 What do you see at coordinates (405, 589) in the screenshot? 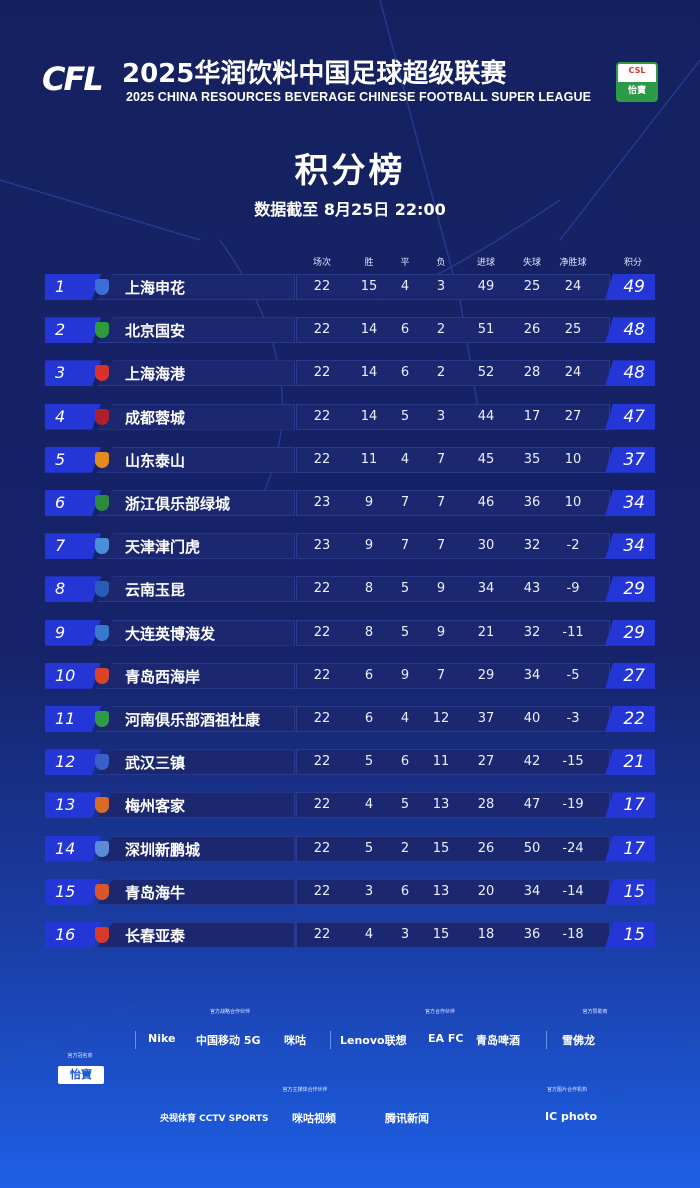
I see `stat-d: 5` at bounding box center [405, 589].